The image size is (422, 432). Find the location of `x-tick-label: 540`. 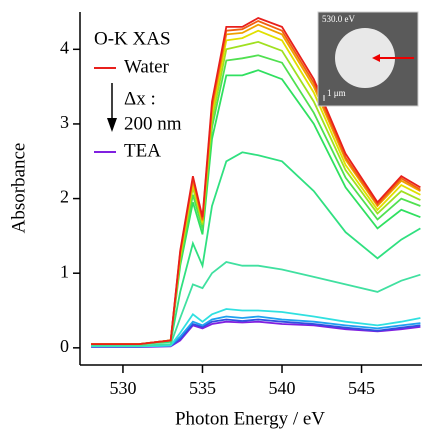

x-tick-label: 540 is located at coordinates (282, 388).